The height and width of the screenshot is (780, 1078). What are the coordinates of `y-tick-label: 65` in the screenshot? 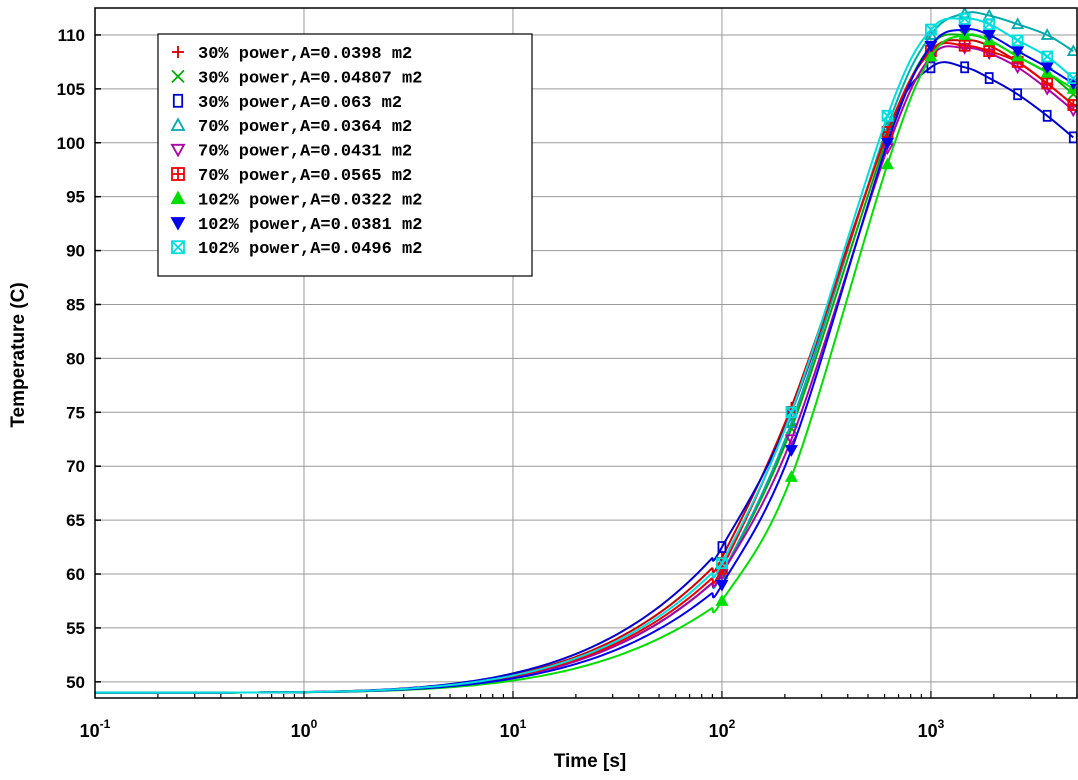 It's located at (75, 520).